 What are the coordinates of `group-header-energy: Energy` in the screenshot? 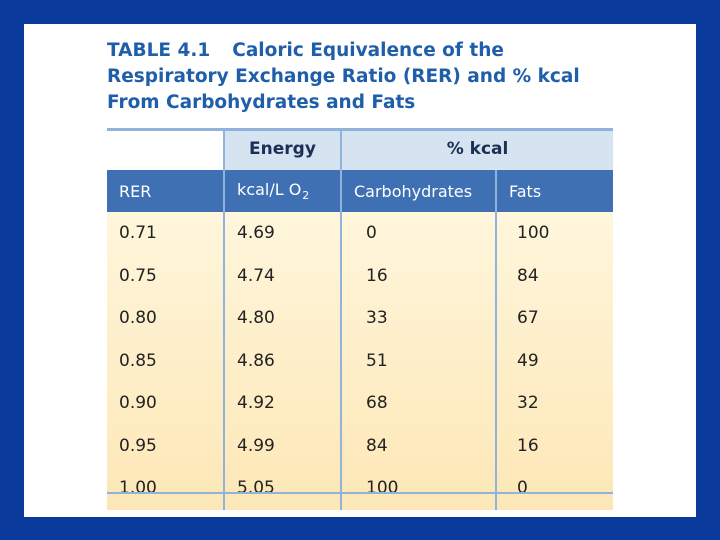 It's located at (282, 149).